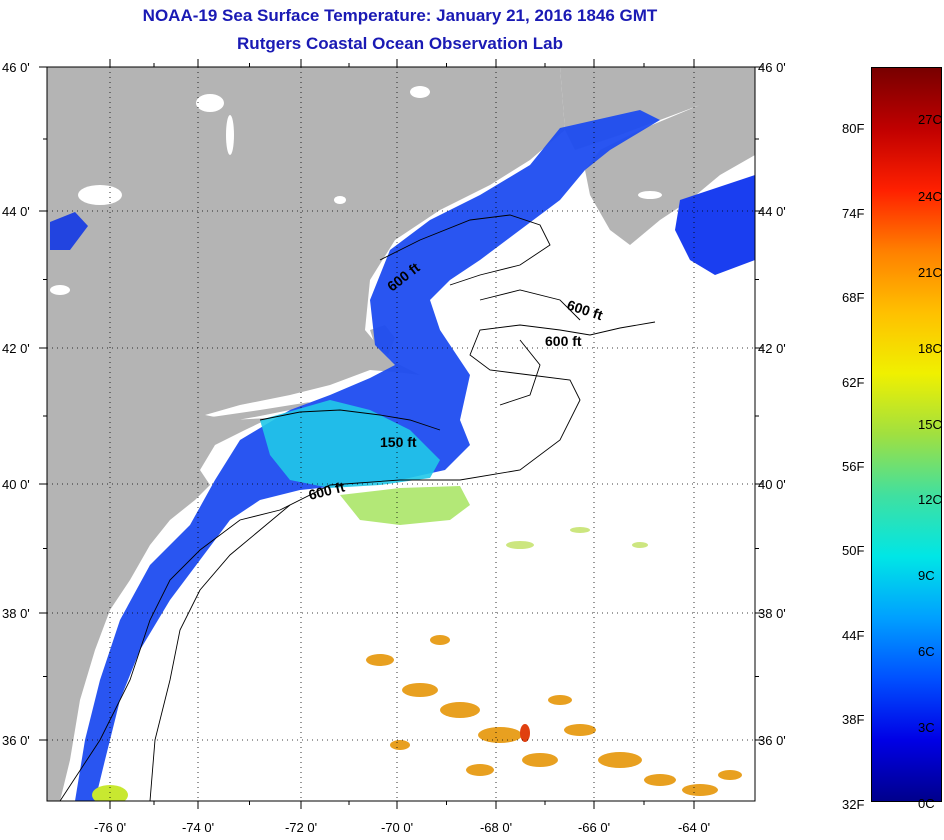 This screenshot has height=840, width=944. I want to click on contour-label: 150 ft, so click(398, 442).